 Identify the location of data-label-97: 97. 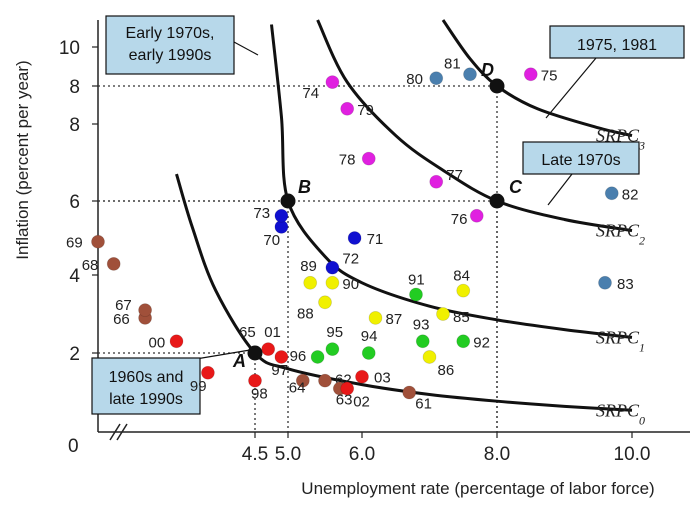
(279, 370).